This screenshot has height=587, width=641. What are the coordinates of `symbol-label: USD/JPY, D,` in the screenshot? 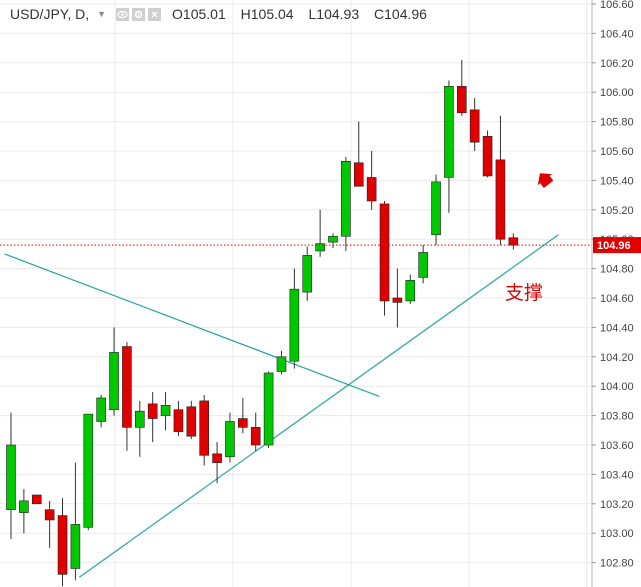 It's located at (50, 14).